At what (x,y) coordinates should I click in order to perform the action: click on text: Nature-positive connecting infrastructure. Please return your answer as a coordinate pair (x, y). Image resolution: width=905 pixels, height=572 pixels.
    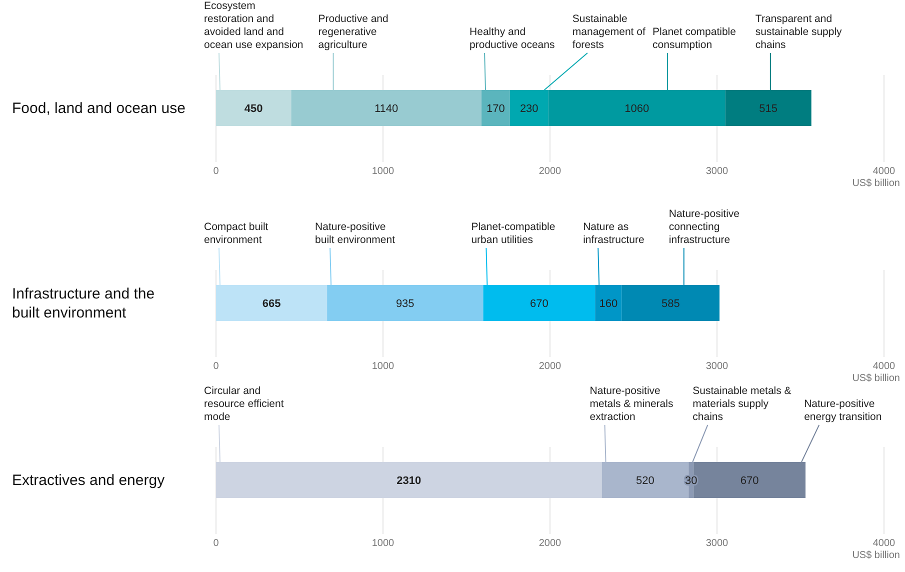
    Looking at the image, I should click on (704, 227).